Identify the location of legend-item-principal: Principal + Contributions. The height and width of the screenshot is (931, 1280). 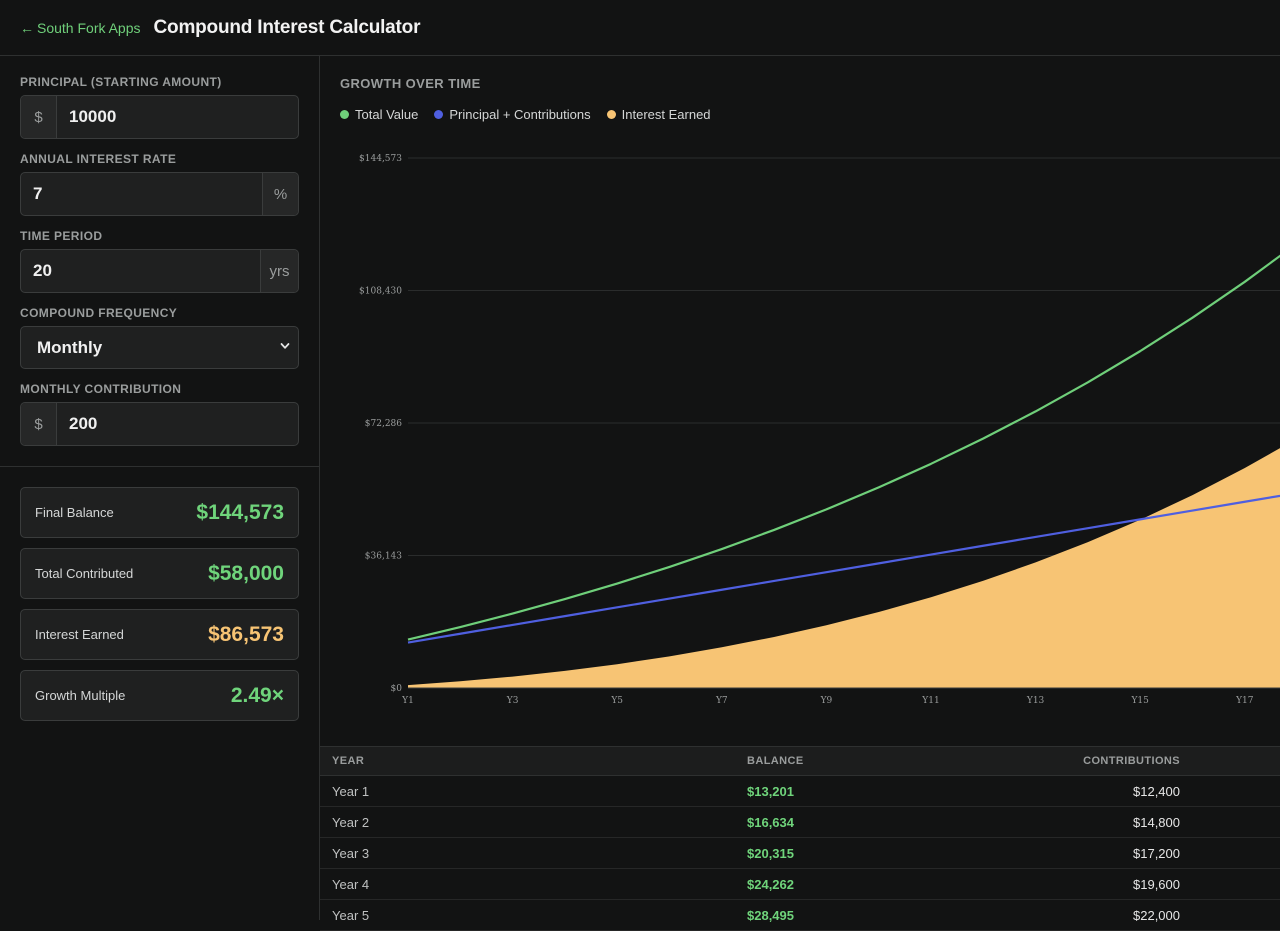
(512, 114).